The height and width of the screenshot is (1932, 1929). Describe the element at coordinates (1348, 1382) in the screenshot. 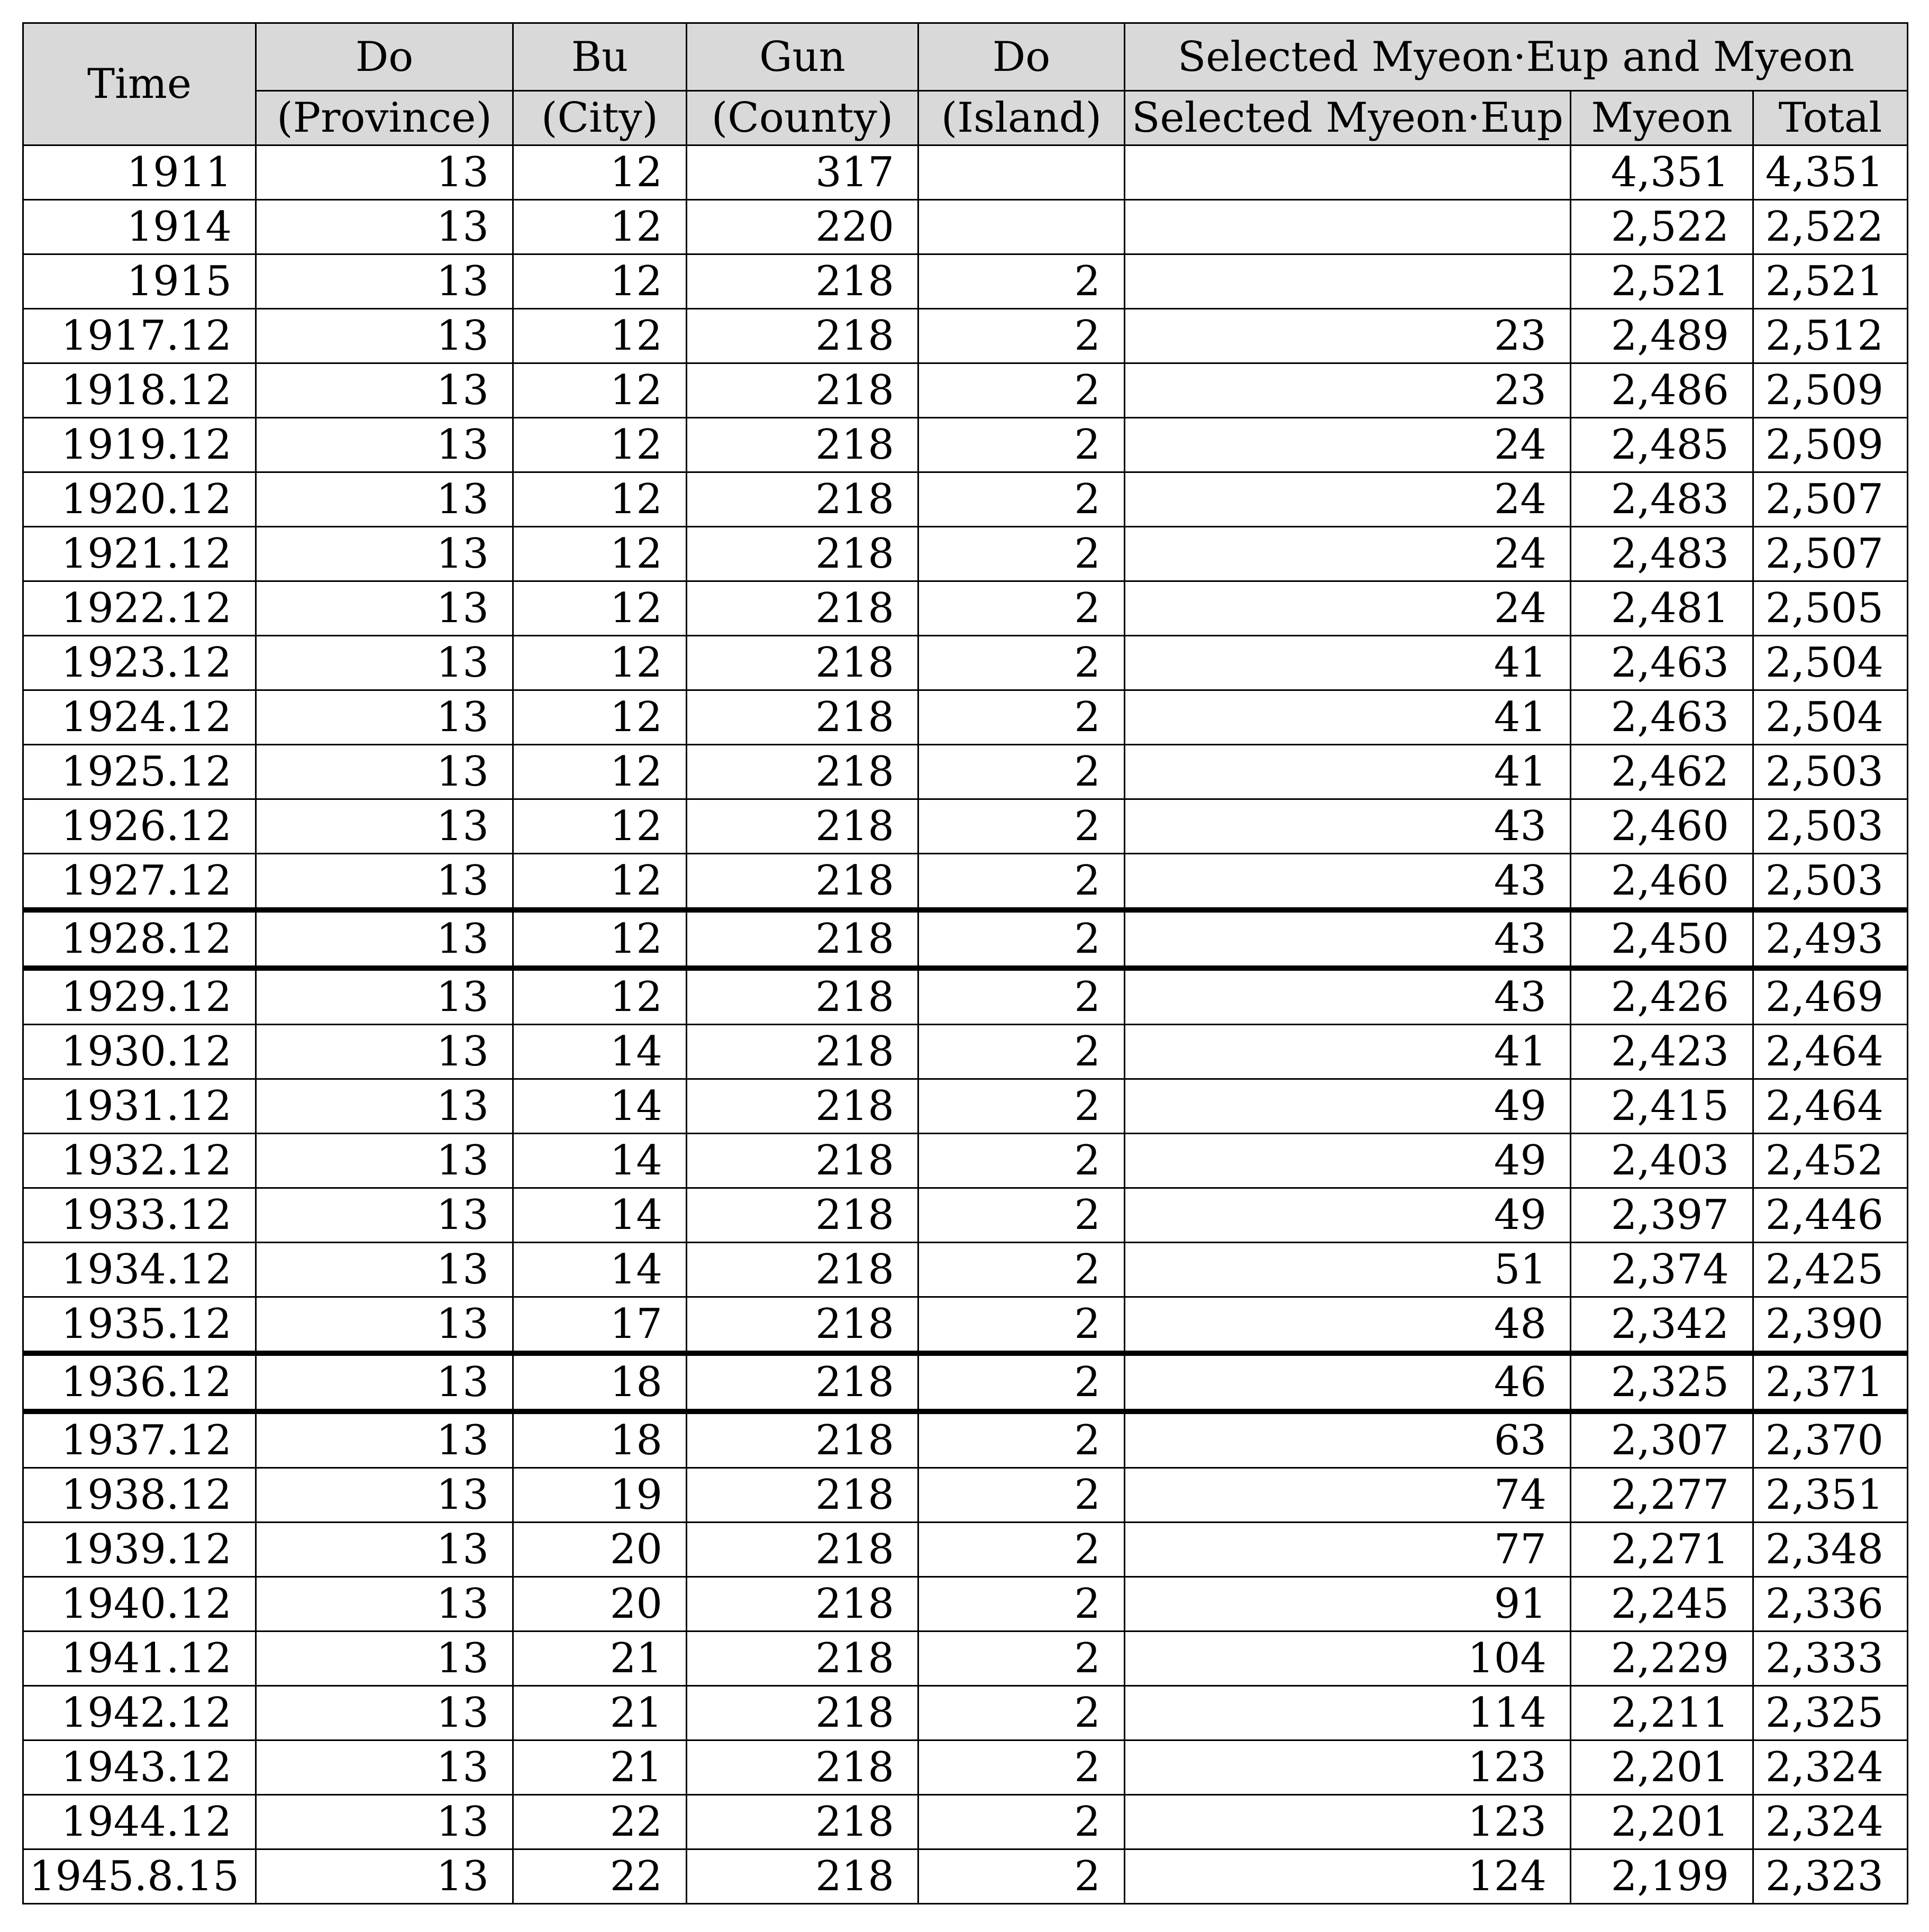

I see `cell-selected-myeon-eup: 46` at that location.